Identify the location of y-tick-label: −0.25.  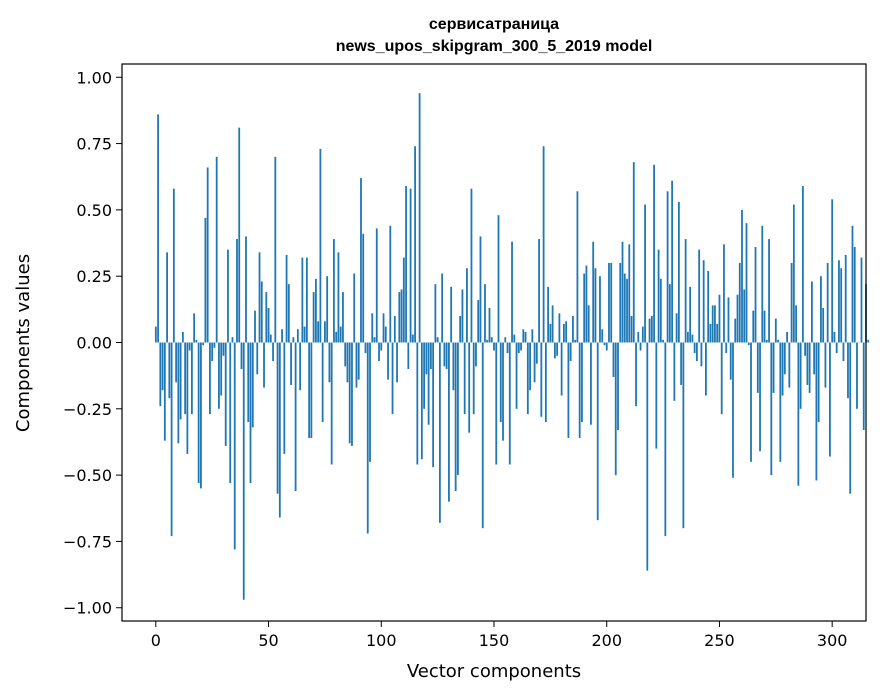
(87, 409).